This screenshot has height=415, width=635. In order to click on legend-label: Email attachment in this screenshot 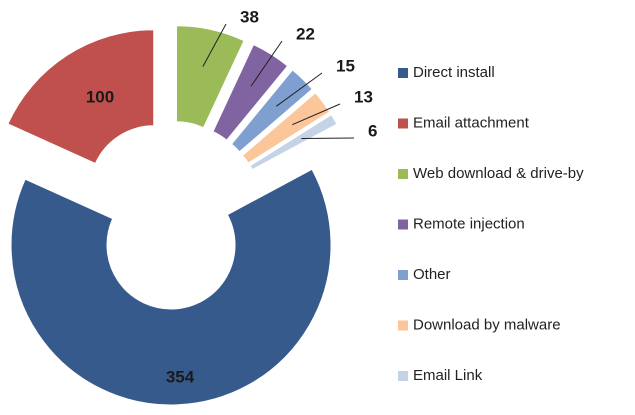, I will do `click(471, 122)`.